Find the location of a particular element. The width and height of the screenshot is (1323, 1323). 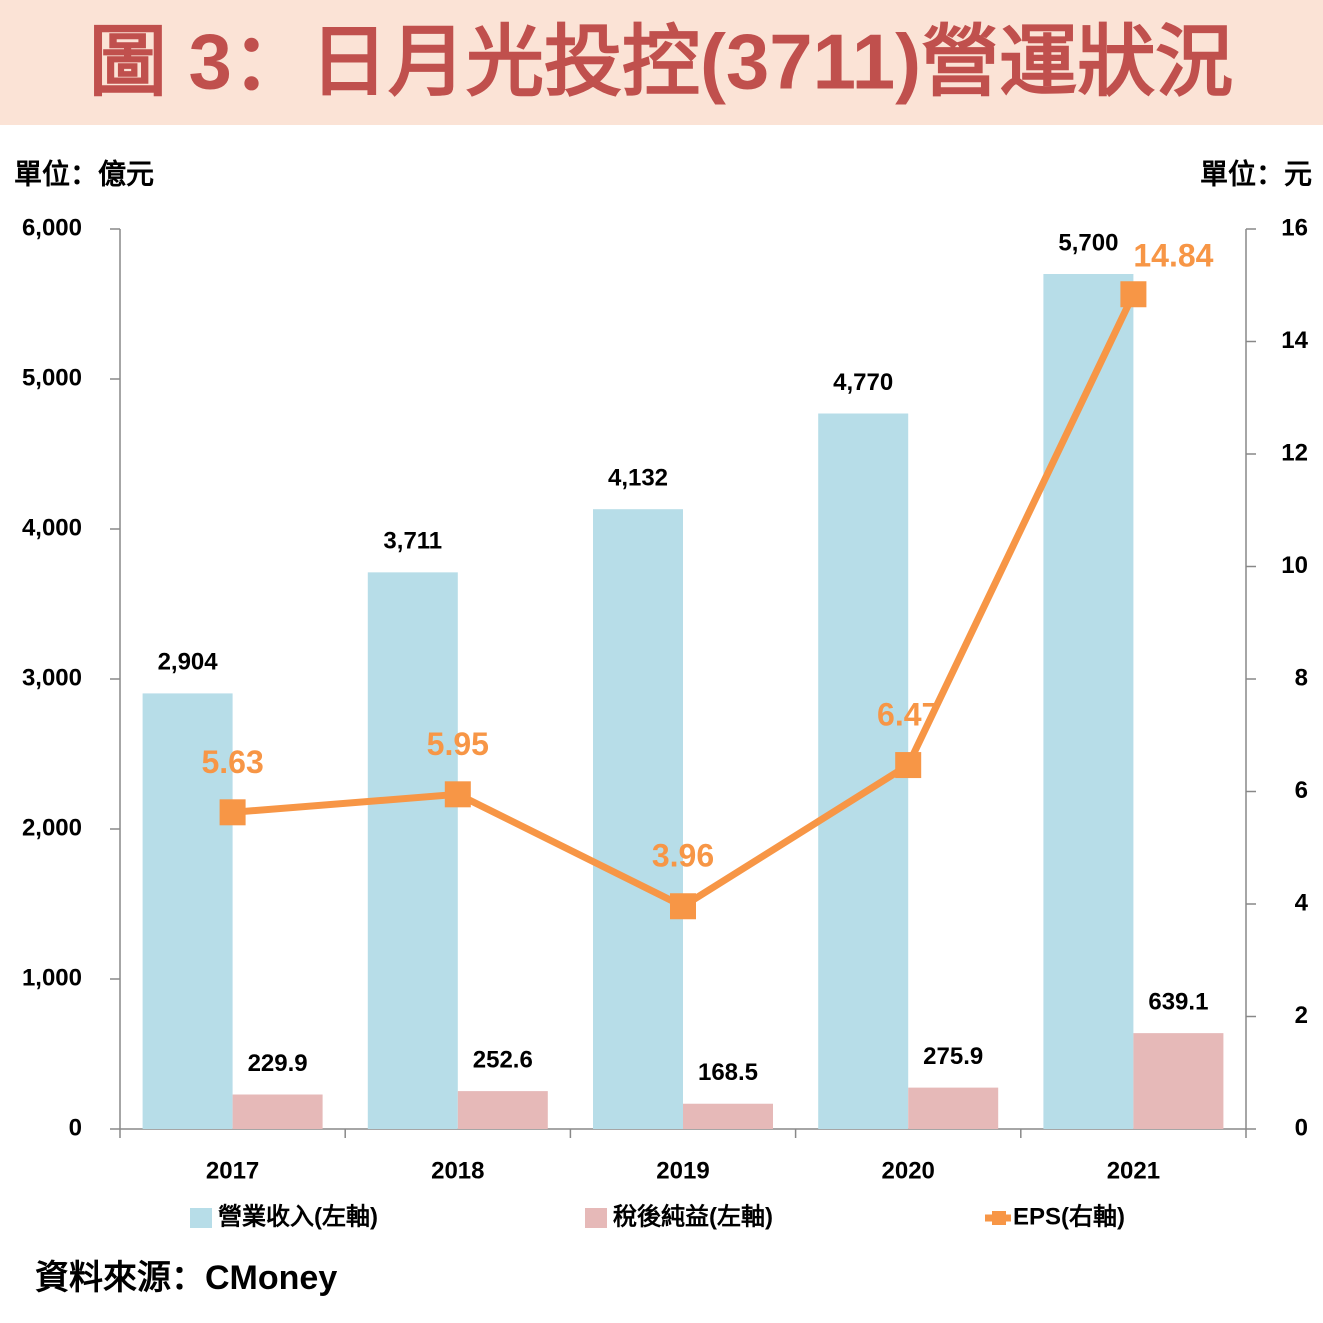

data-label: 6.47 is located at coordinates (908, 715).